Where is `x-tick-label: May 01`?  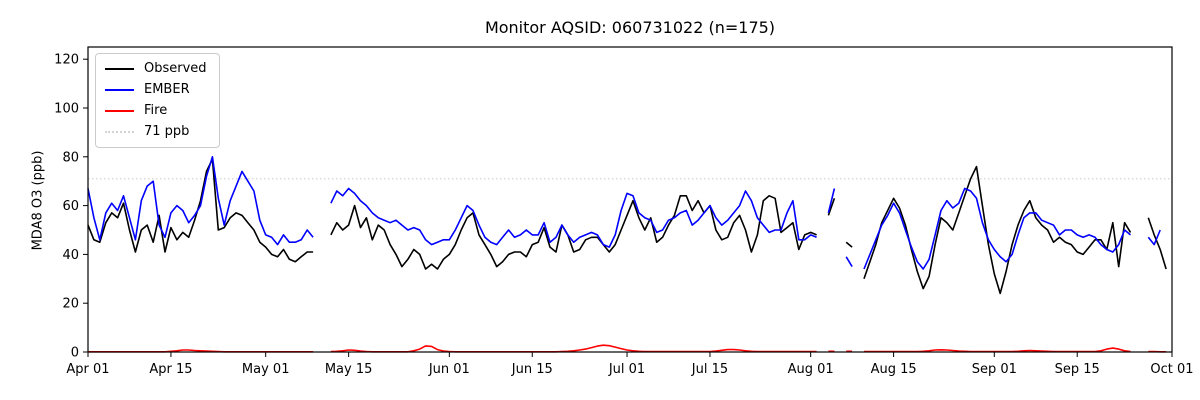 x-tick-label: May 01 is located at coordinates (266, 369).